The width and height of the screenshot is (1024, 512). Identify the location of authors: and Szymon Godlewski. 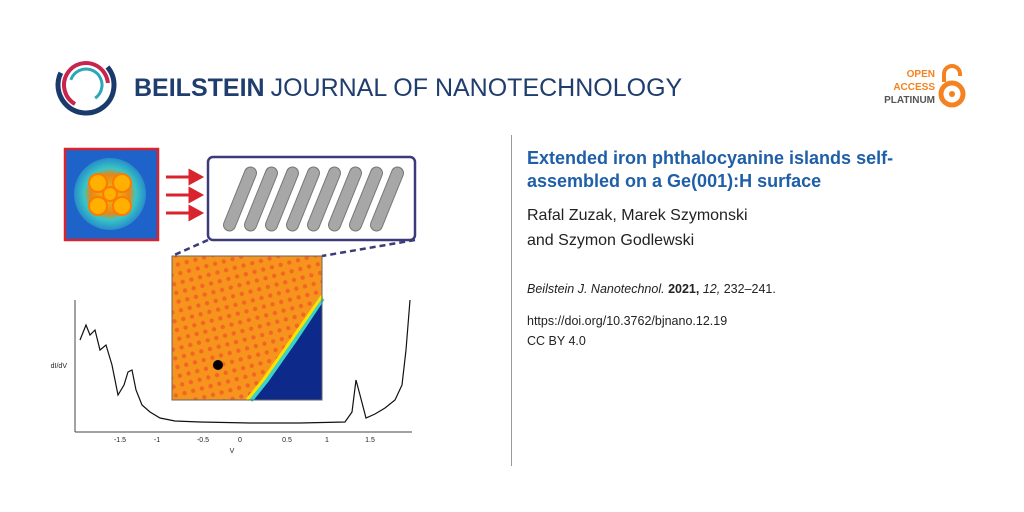
(610, 240).